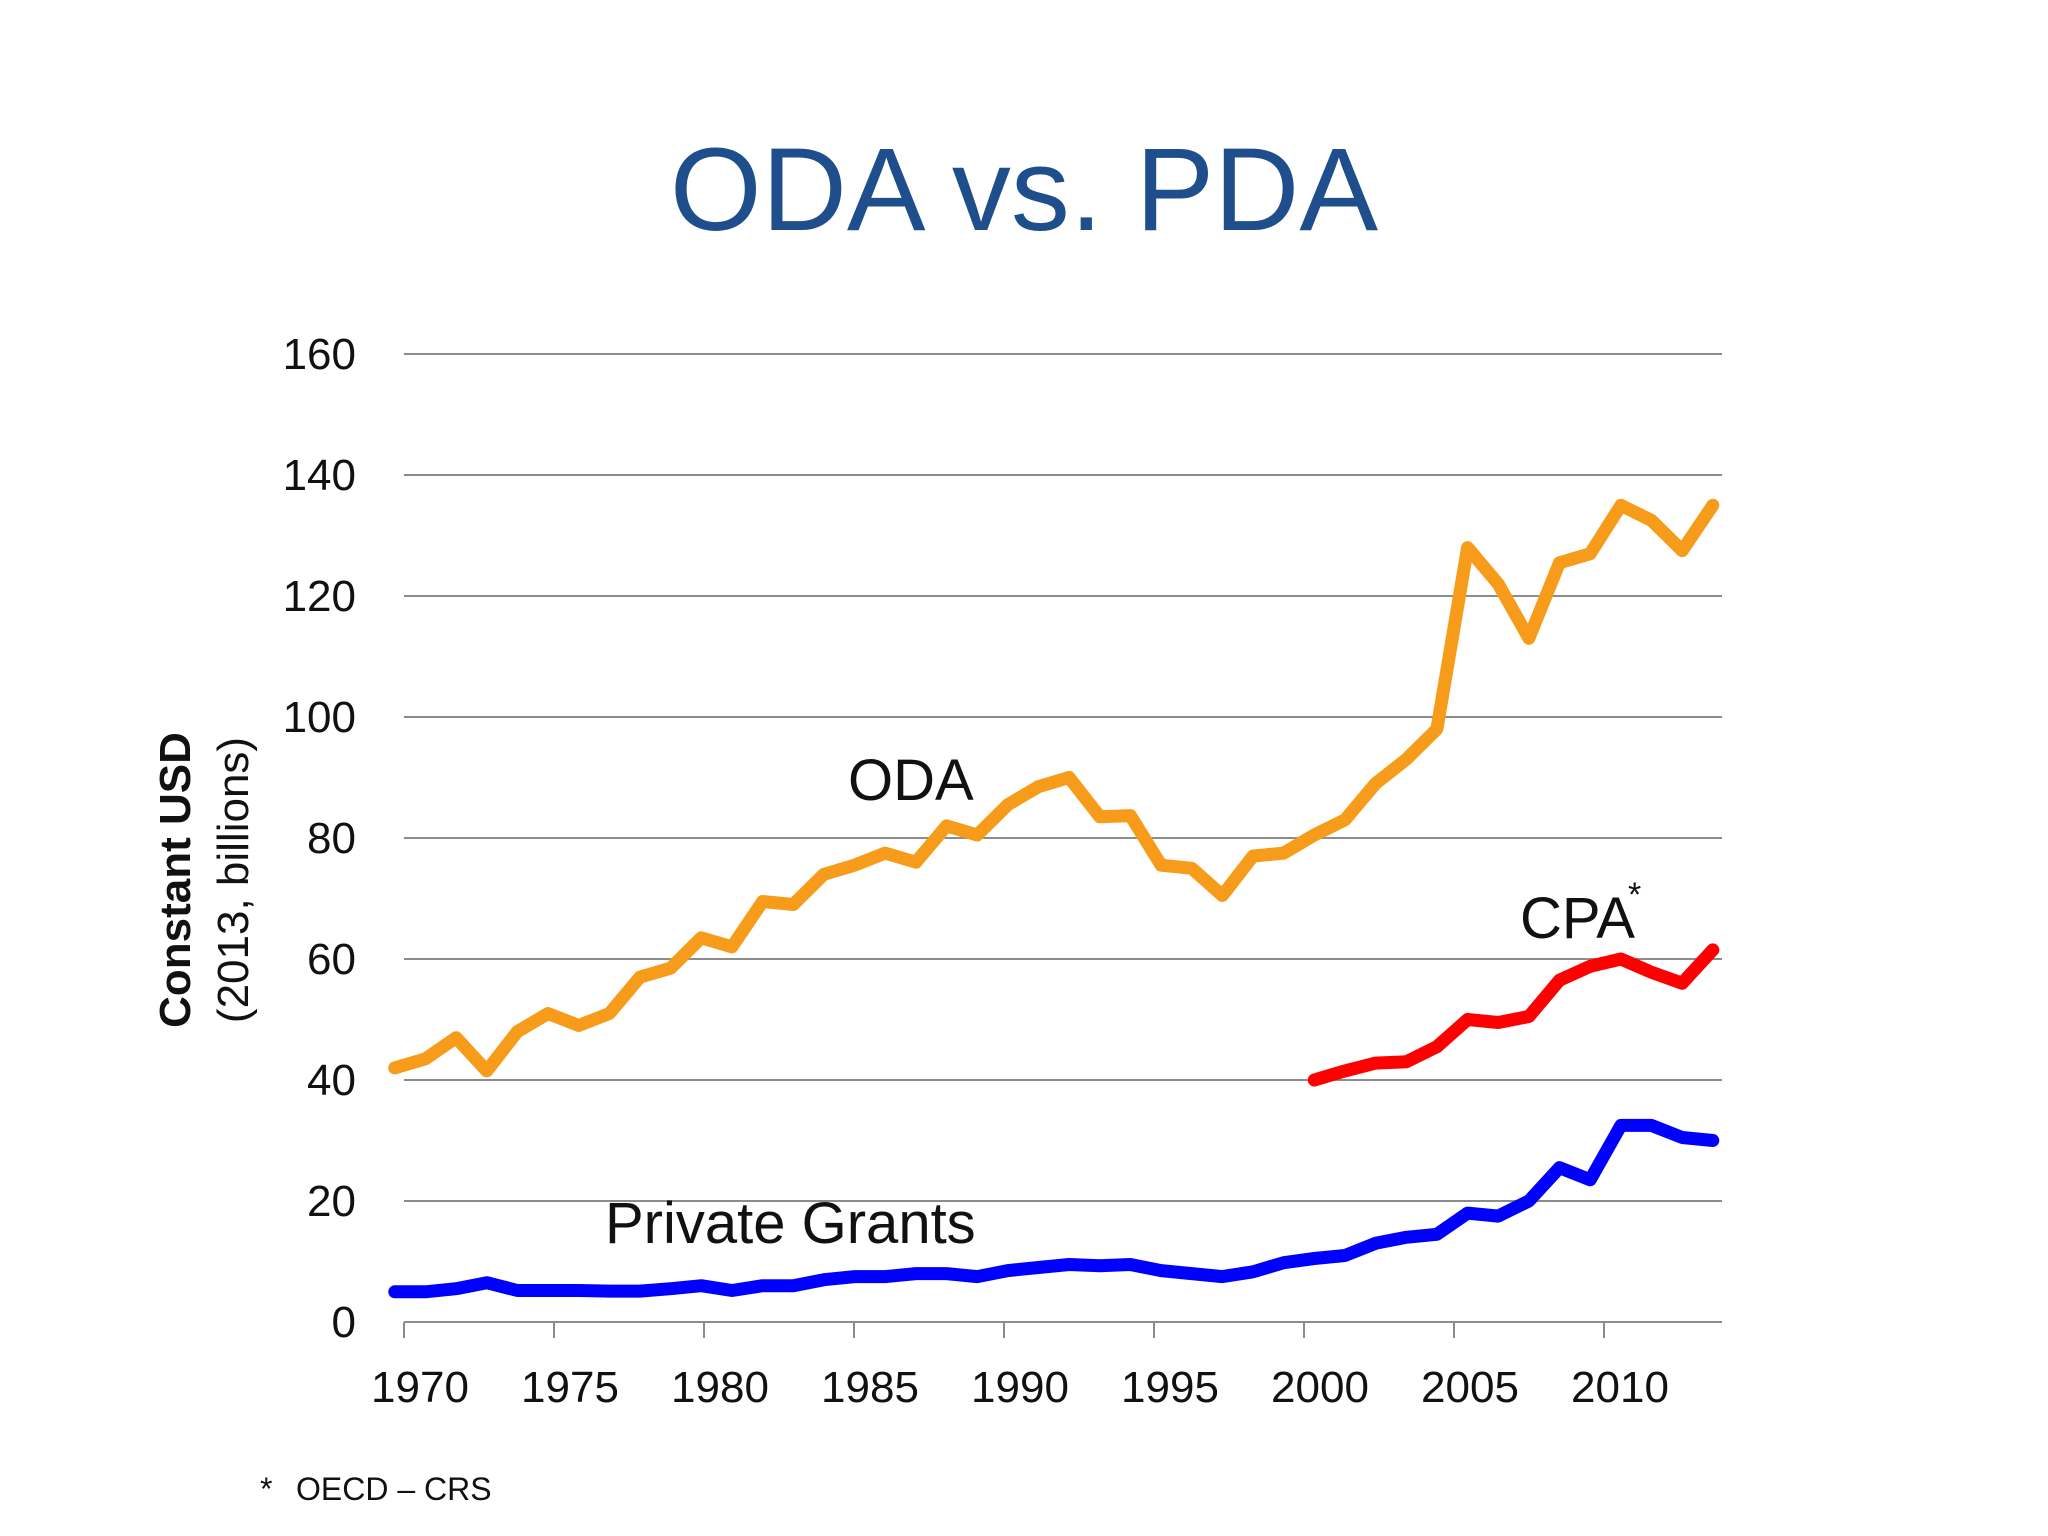 This screenshot has width=2048, height=1536. Describe the element at coordinates (266, 1489) in the screenshot. I see `footnote-marker: *` at that location.